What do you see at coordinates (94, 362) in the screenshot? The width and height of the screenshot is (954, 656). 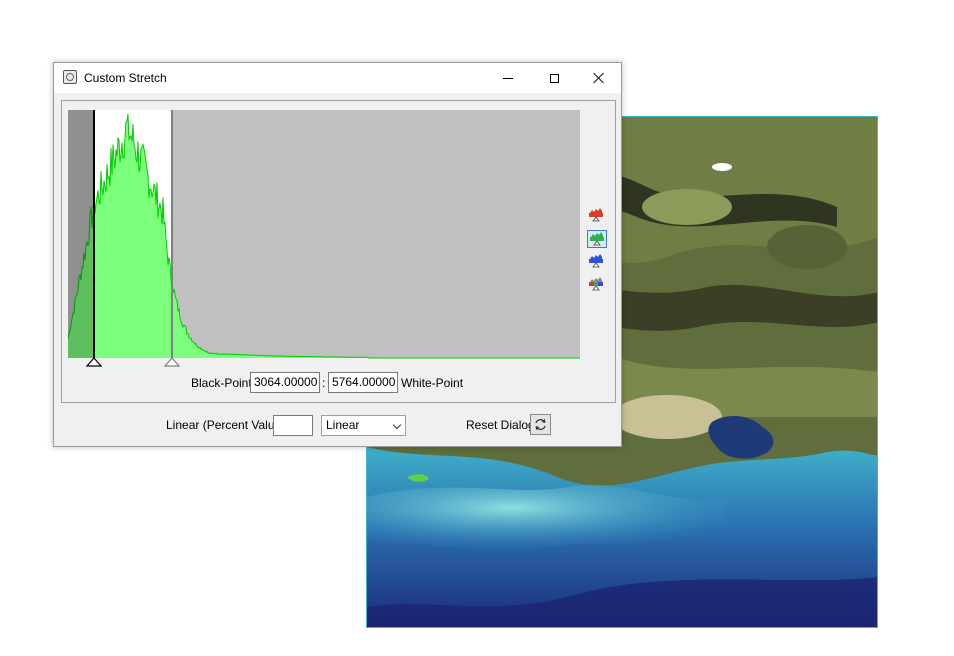 I see `black-point-handle` at bounding box center [94, 362].